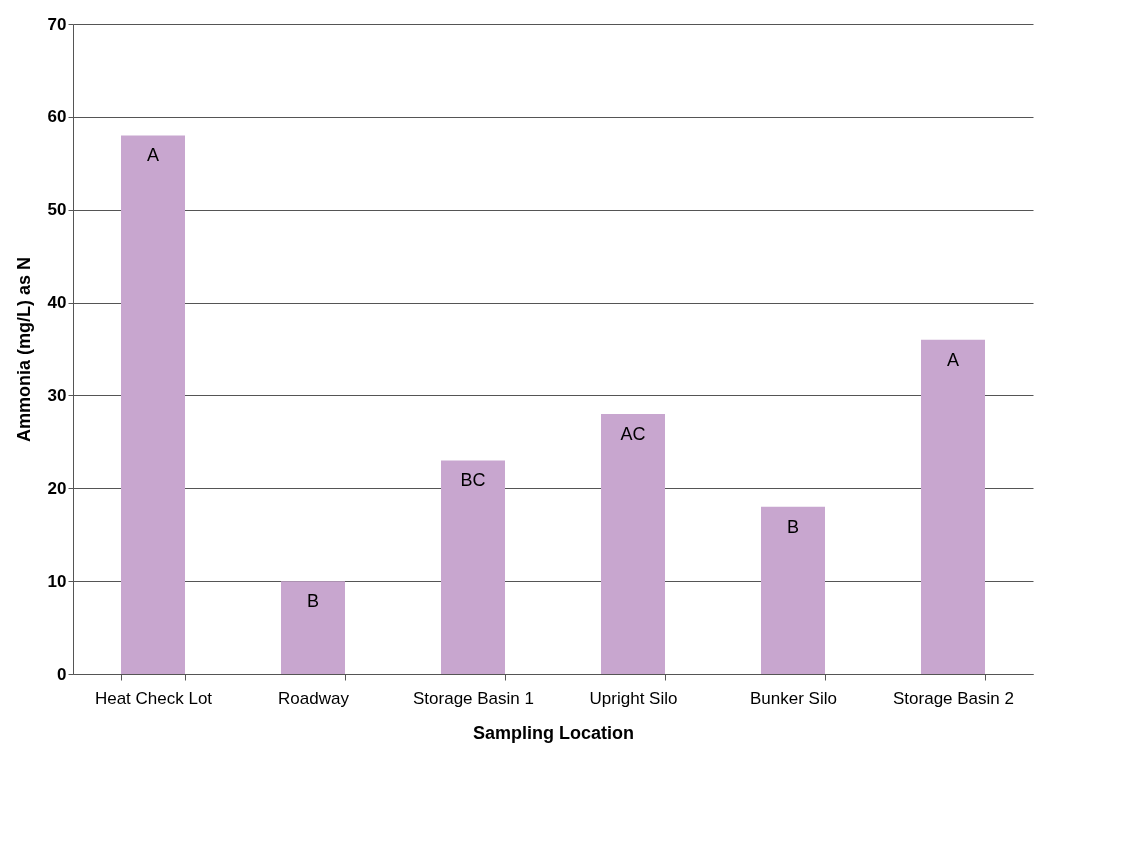 Image resolution: width=1144 pixels, height=847 pixels. I want to click on x-tick-label: Roadway, so click(314, 698).